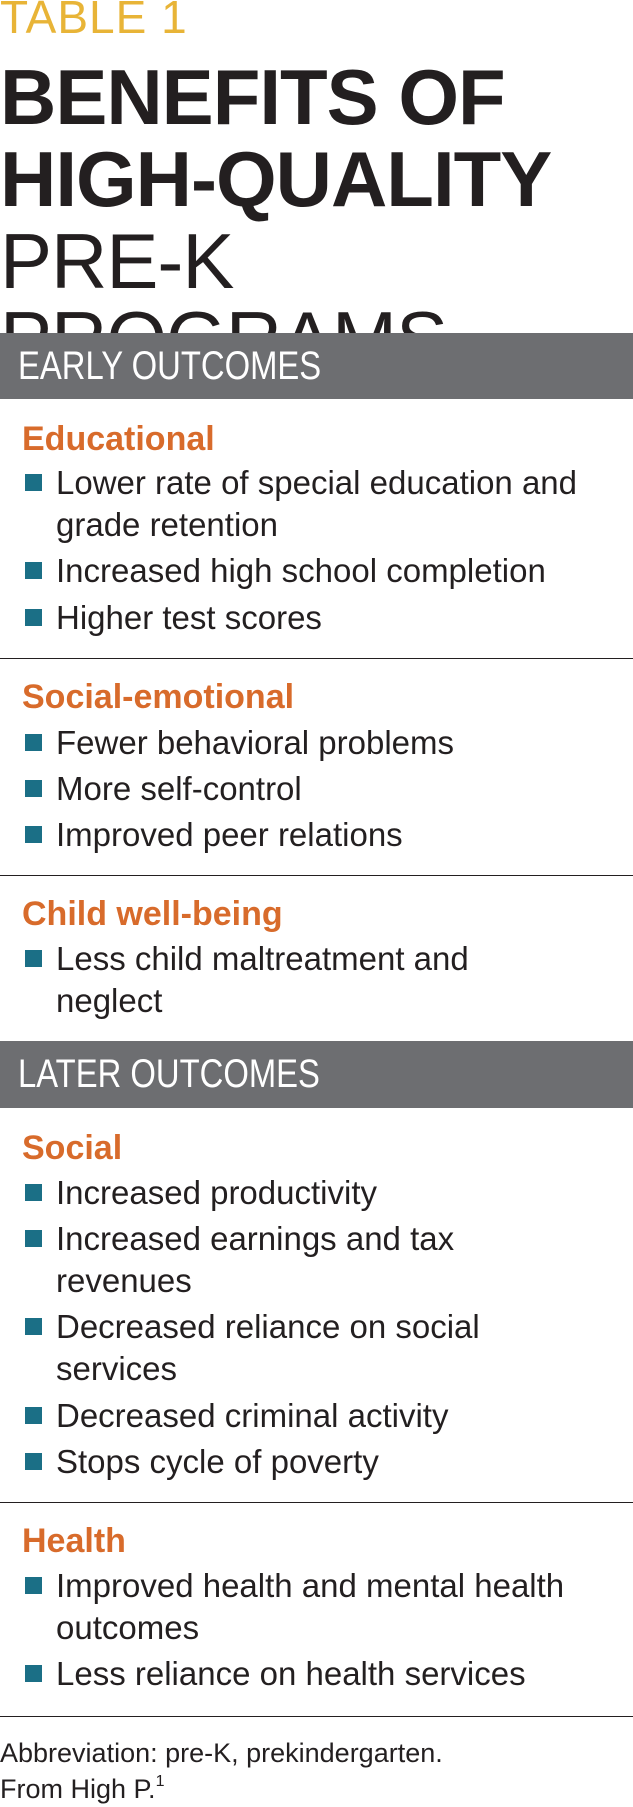  Describe the element at coordinates (325, 1462) in the screenshot. I see `list-item: Stops cycle of poverty` at that location.